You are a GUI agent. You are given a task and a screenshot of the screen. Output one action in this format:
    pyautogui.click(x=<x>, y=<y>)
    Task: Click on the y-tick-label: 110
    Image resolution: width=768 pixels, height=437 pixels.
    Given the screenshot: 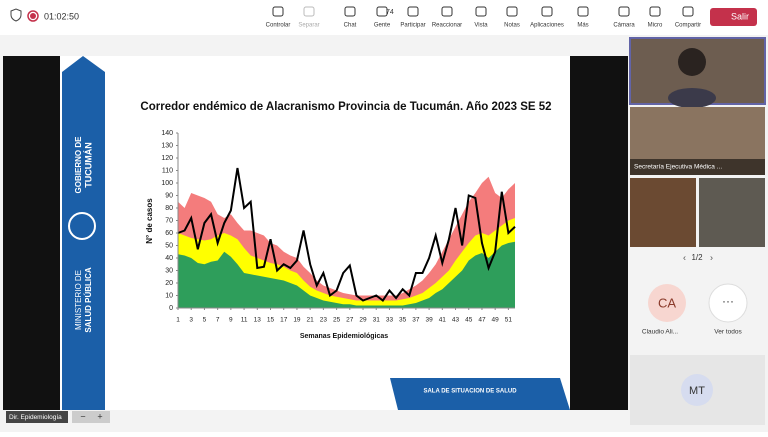 What is the action you would take?
    pyautogui.click(x=167, y=170)
    